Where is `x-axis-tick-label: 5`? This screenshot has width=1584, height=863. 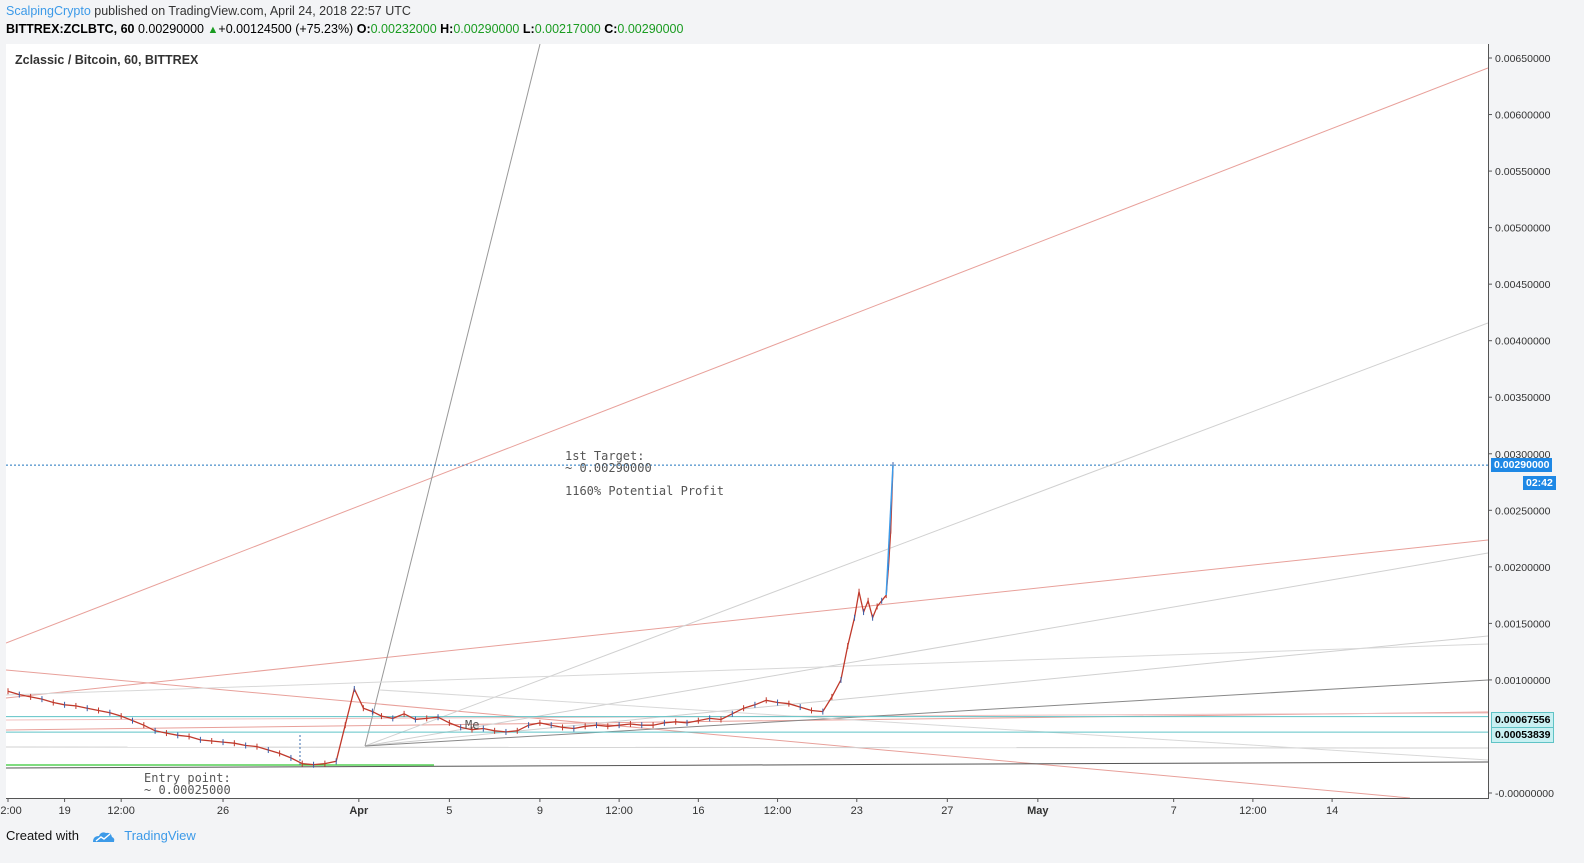 x-axis-tick-label: 5 is located at coordinates (449, 811).